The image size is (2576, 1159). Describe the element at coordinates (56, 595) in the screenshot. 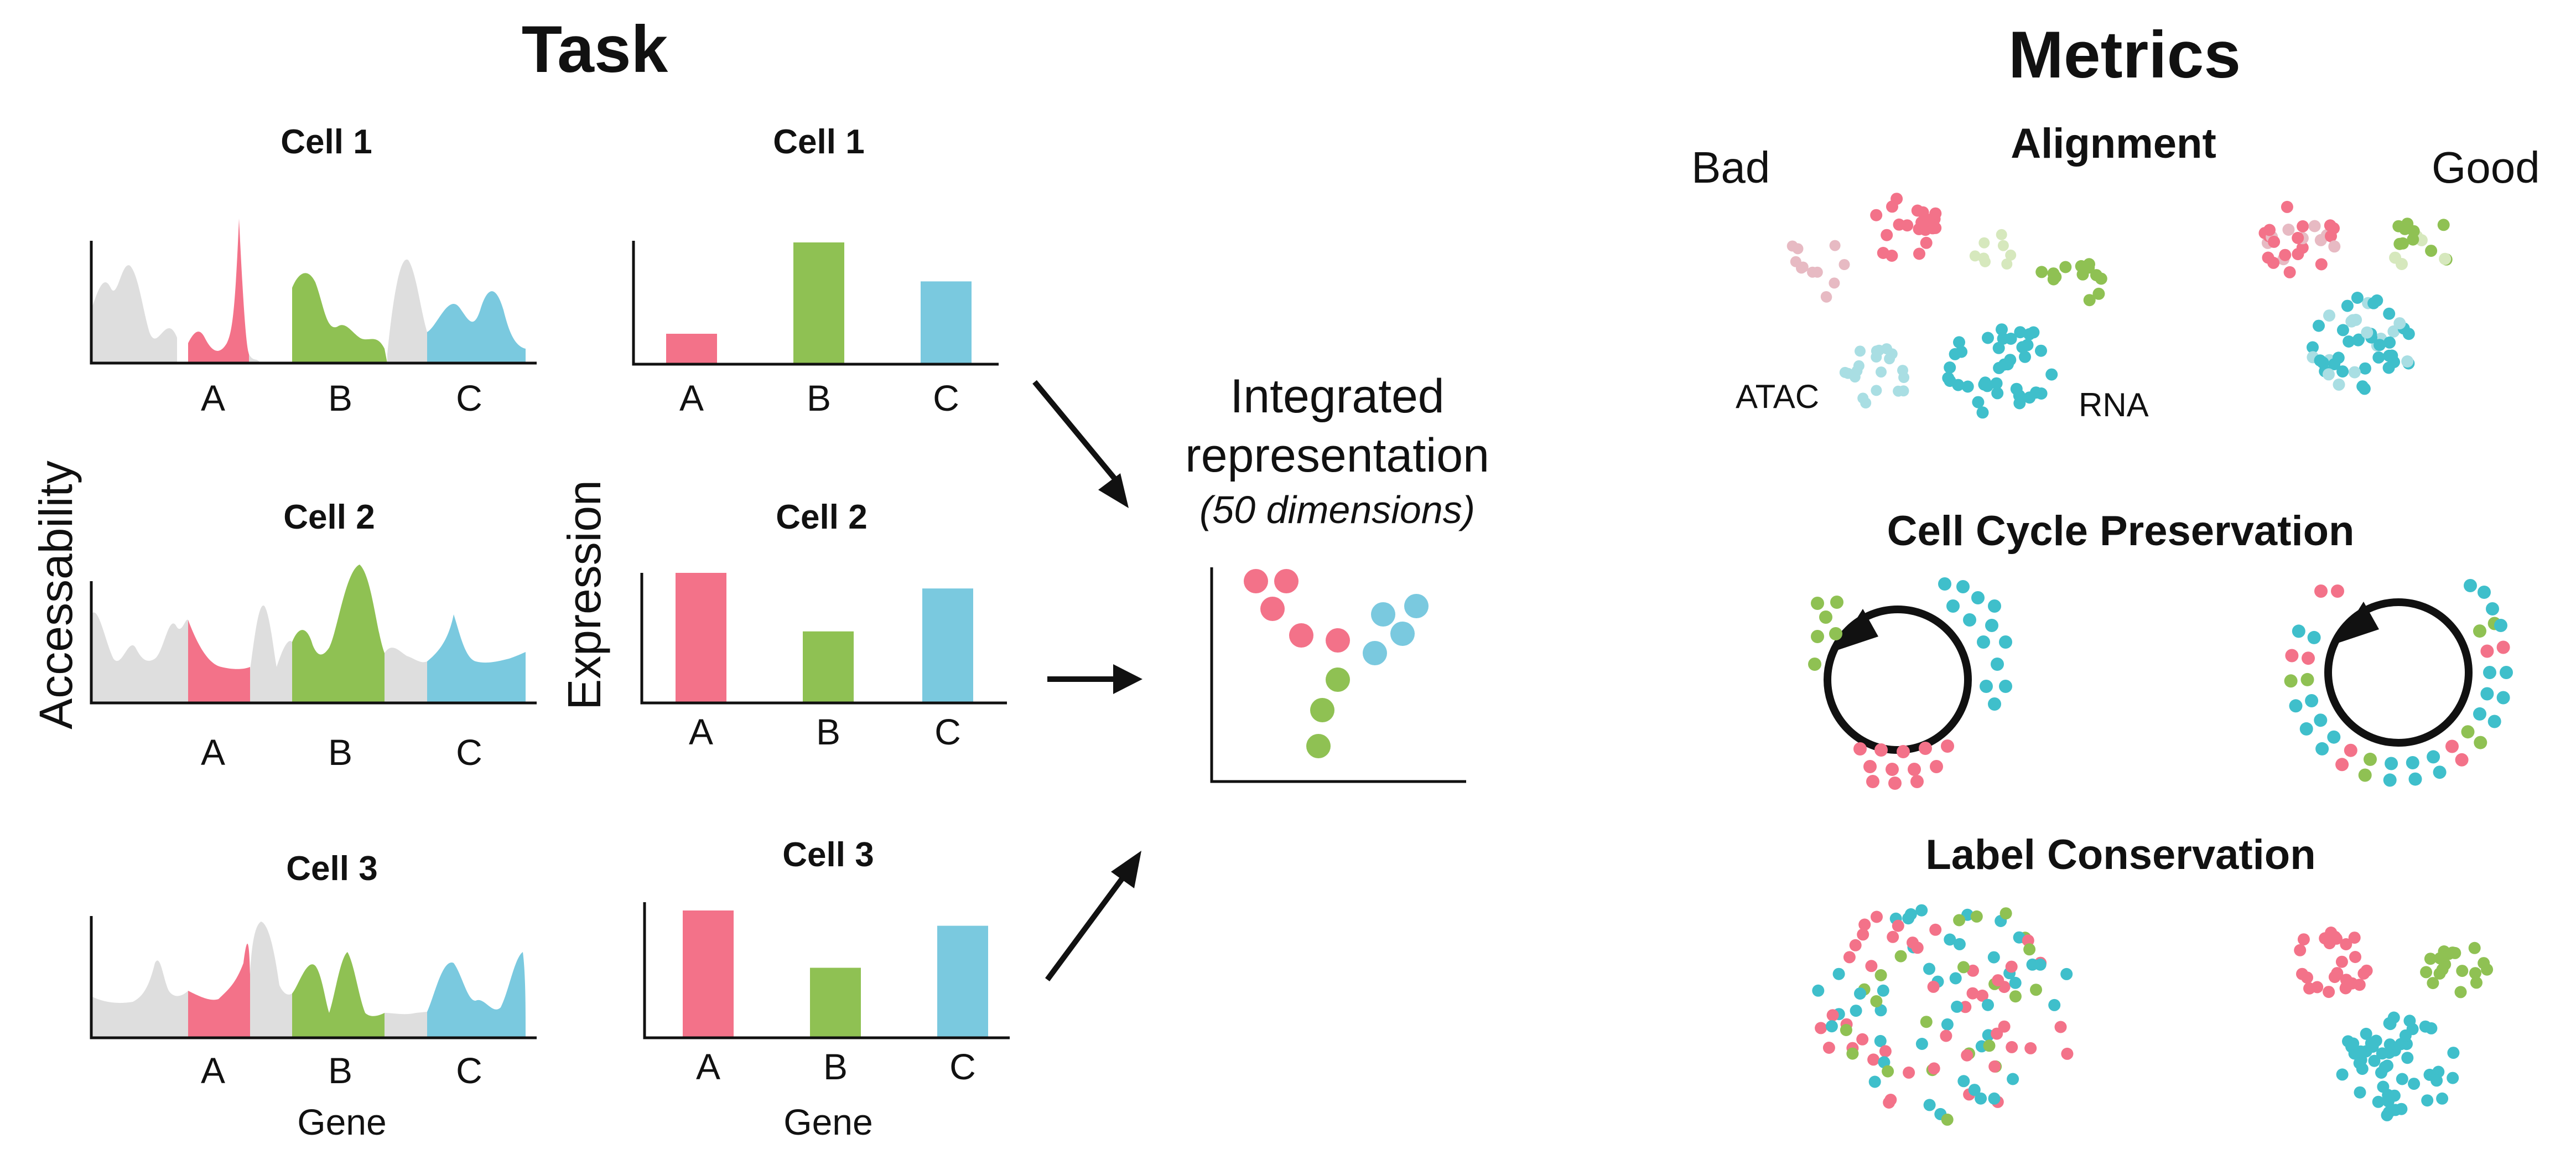

I see `atac-axis-label: Accessability` at that location.